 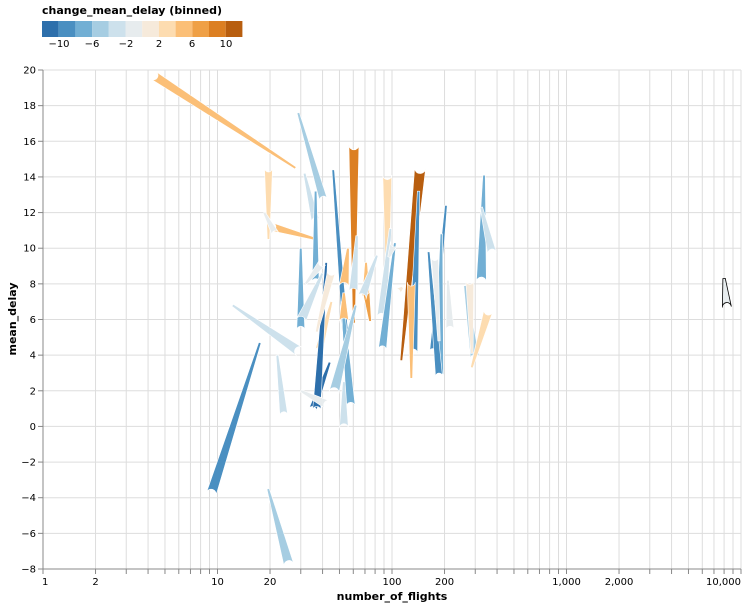 What do you see at coordinates (33, 284) in the screenshot?
I see `y-tick-label: 8` at bounding box center [33, 284].